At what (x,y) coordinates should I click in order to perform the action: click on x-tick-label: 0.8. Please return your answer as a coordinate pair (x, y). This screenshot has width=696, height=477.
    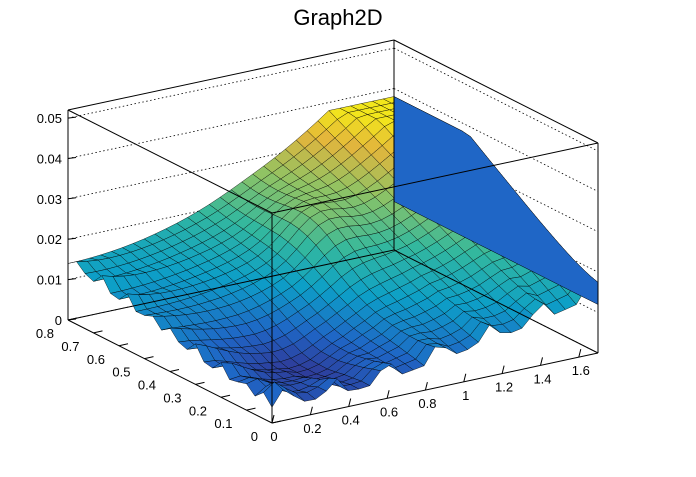
    Looking at the image, I should click on (427, 403).